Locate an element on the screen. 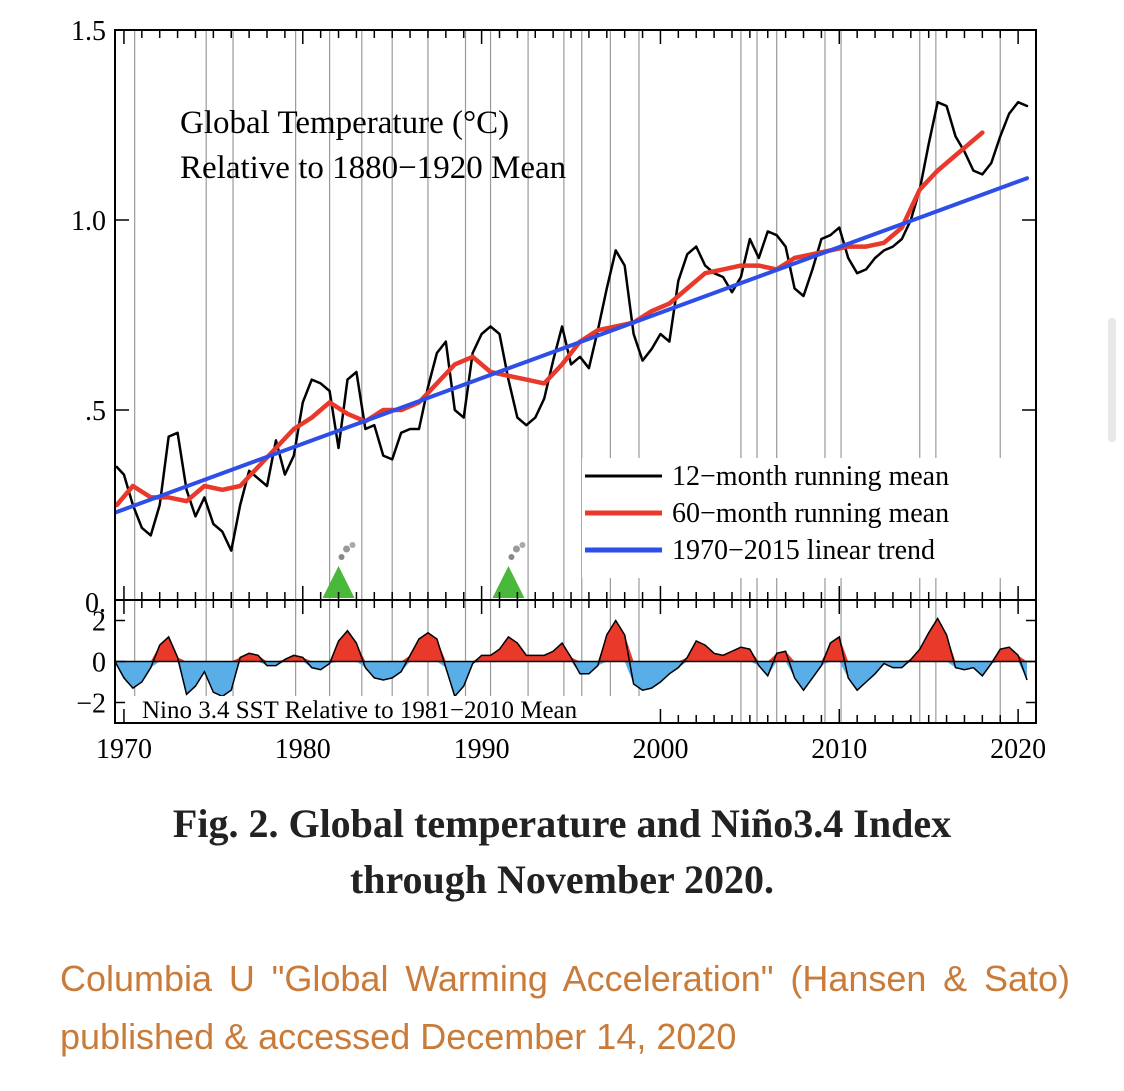 Image resolution: width=1124 pixels, height=1091 pixels. nino-area-plot is located at coordinates (575, 657).